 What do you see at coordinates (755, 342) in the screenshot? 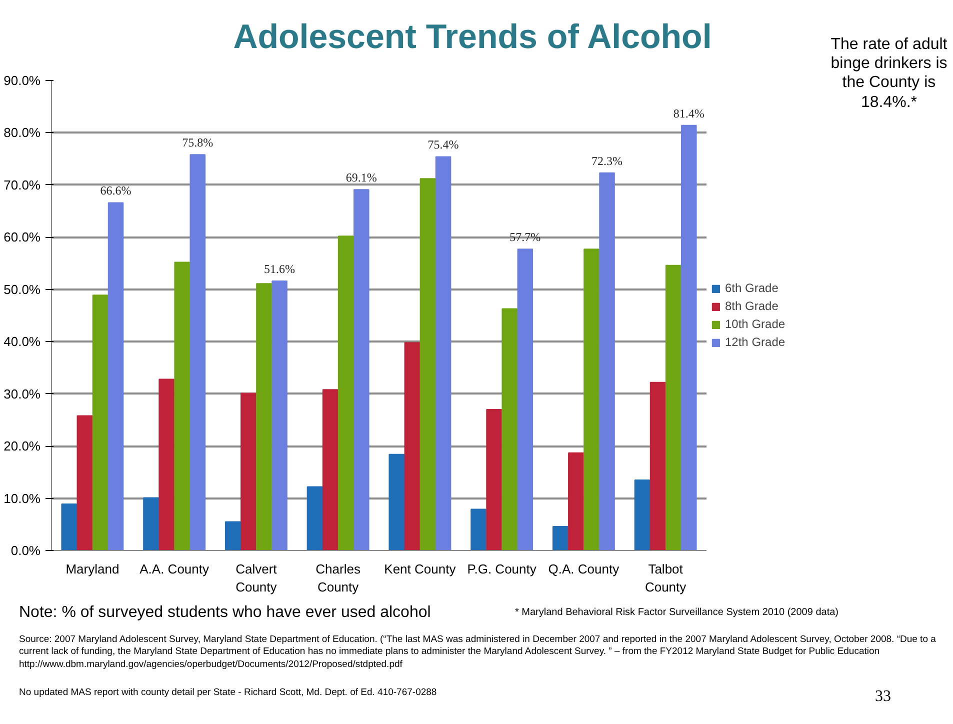
I see `legend-label: 12th Grade` at bounding box center [755, 342].